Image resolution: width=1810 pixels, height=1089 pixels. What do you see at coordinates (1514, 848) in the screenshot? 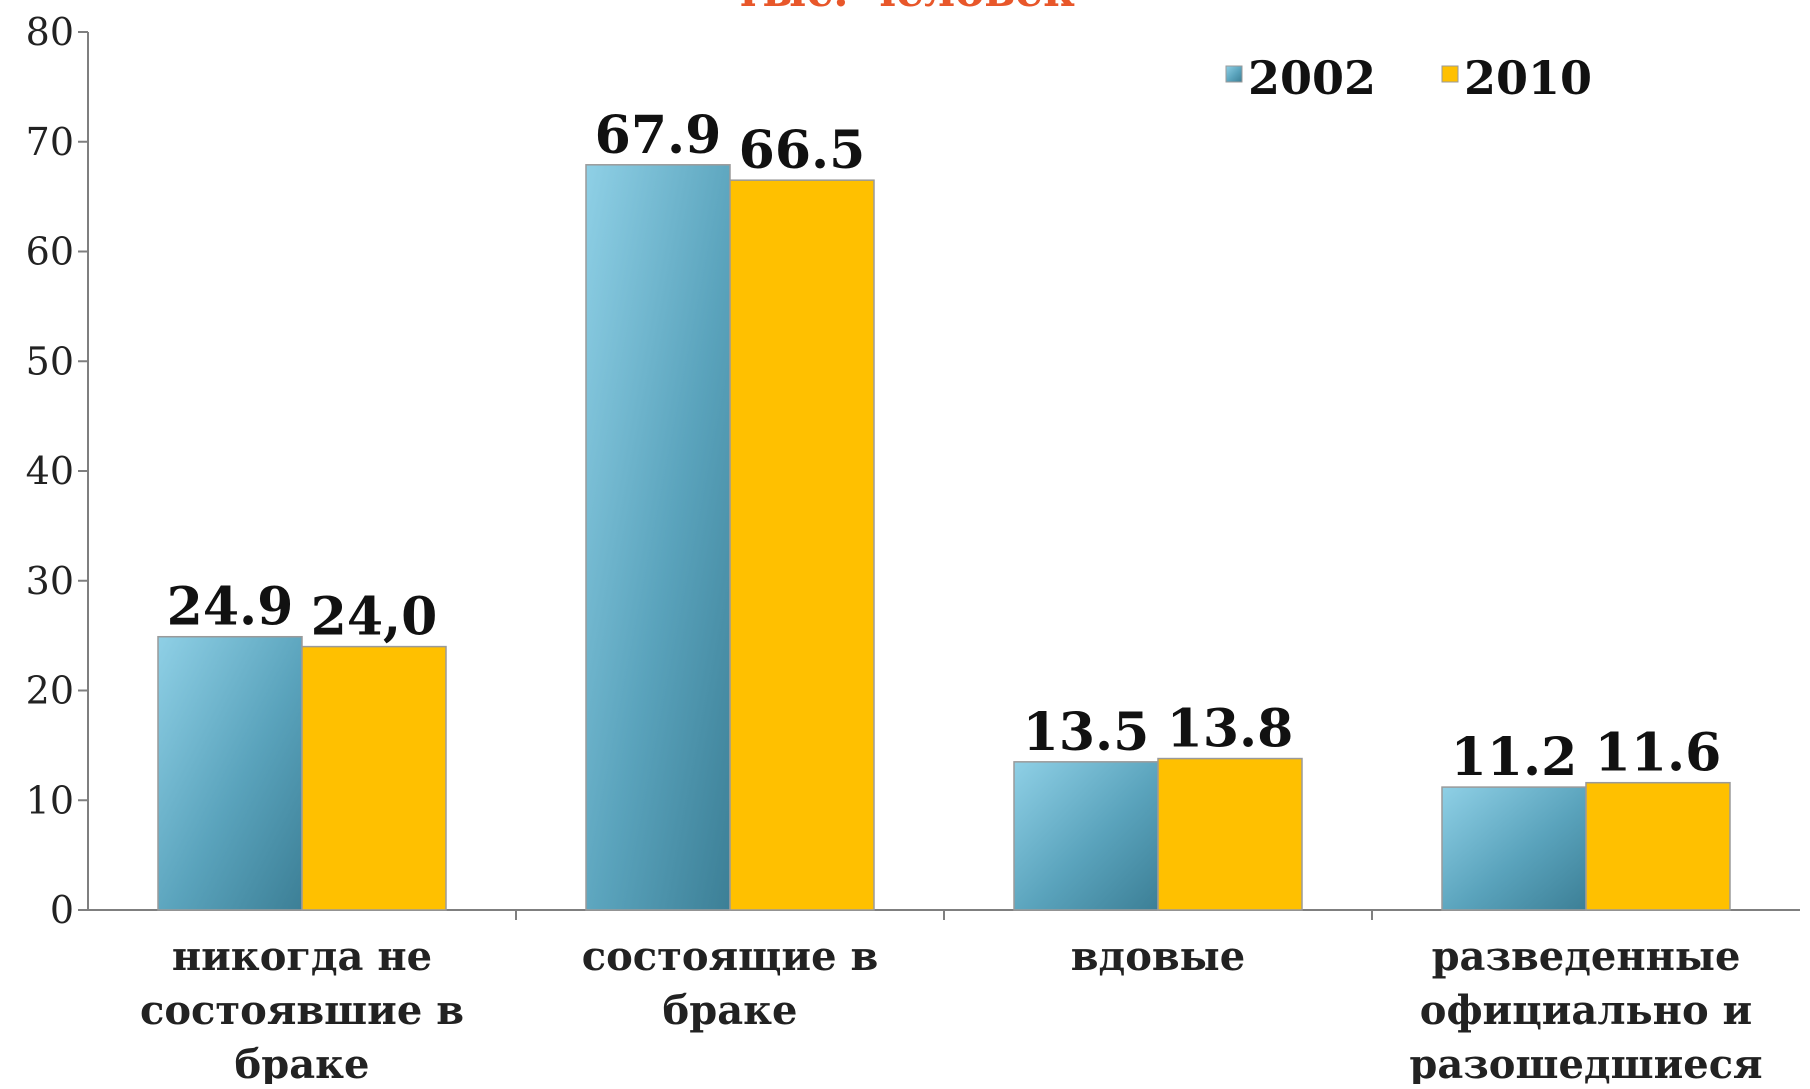
I see `bar-2002-cat4` at bounding box center [1514, 848].